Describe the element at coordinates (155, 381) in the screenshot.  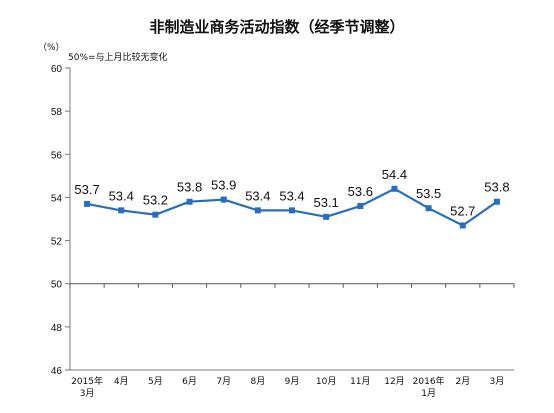
I see `x-tick-label: 5月` at that location.